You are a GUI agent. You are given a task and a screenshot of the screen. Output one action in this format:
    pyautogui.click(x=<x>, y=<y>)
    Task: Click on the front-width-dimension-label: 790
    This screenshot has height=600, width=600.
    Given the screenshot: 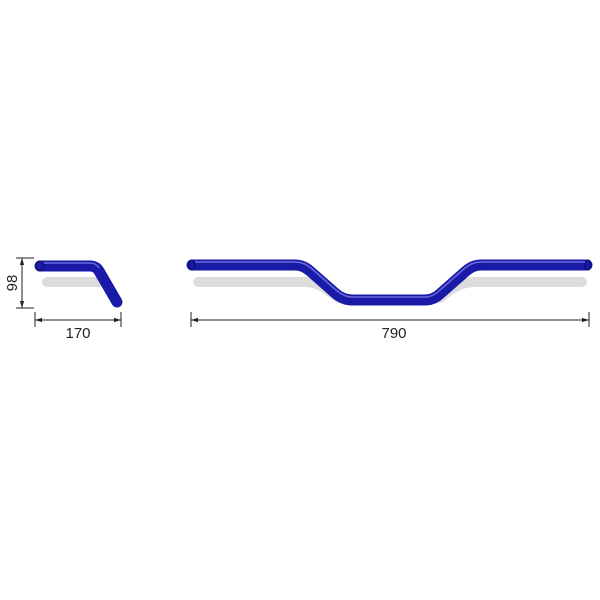 What is the action you would take?
    pyautogui.click(x=393, y=333)
    